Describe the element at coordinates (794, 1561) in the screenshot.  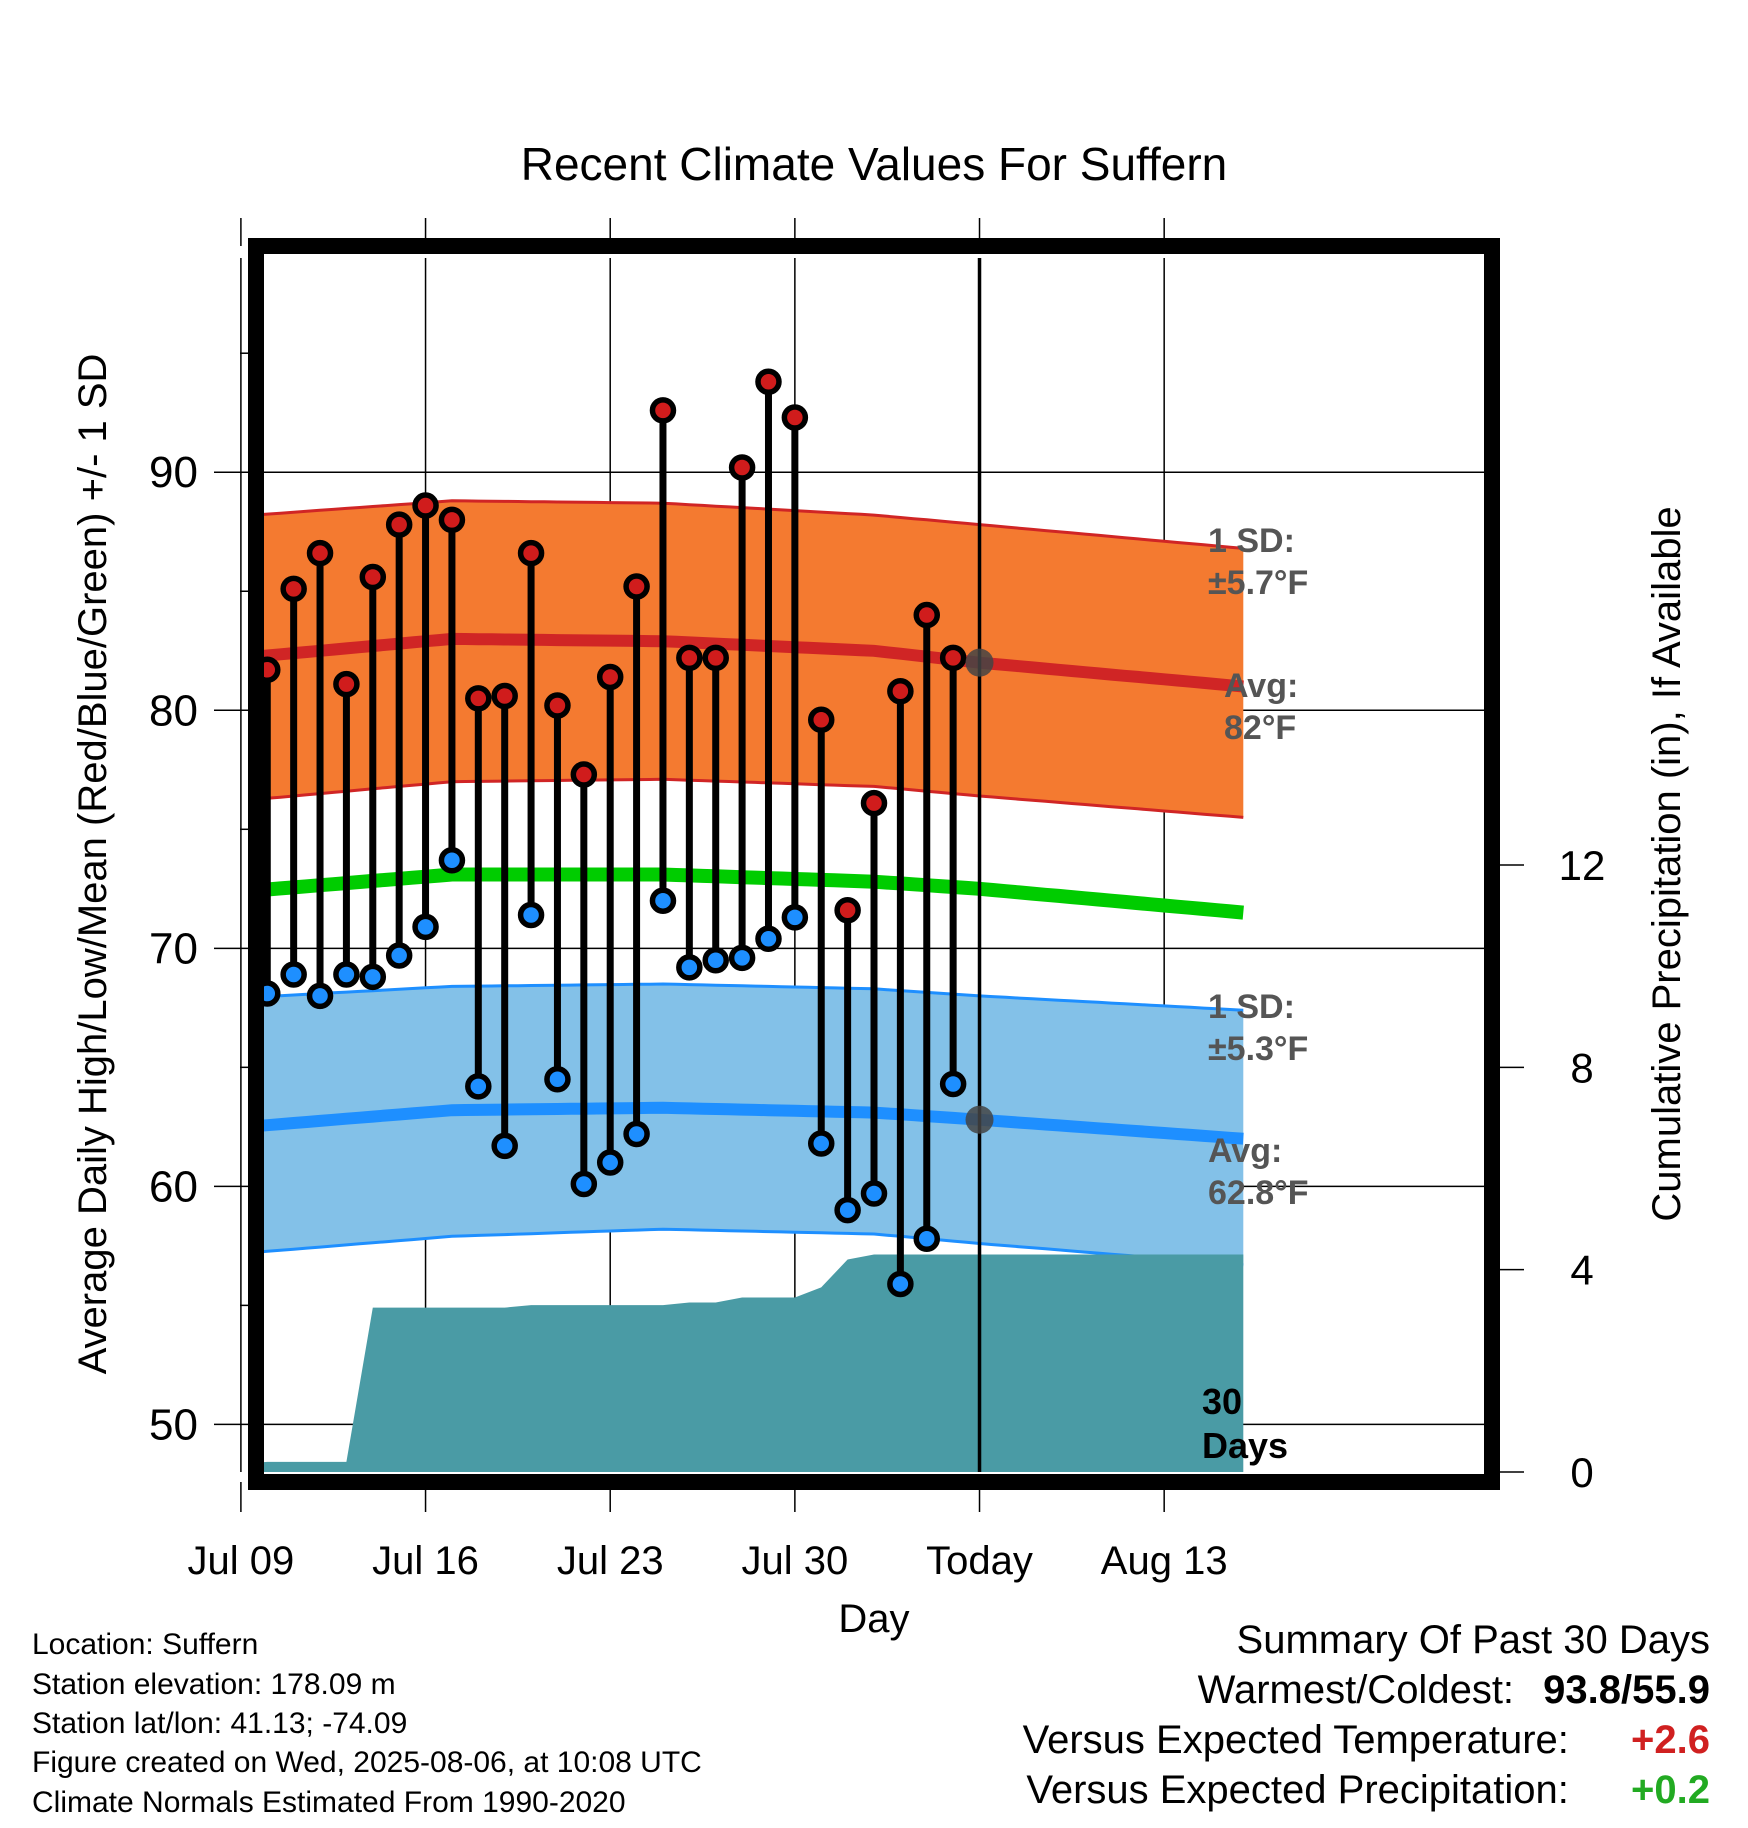
I see `x-tick-label: Jul 30` at that location.